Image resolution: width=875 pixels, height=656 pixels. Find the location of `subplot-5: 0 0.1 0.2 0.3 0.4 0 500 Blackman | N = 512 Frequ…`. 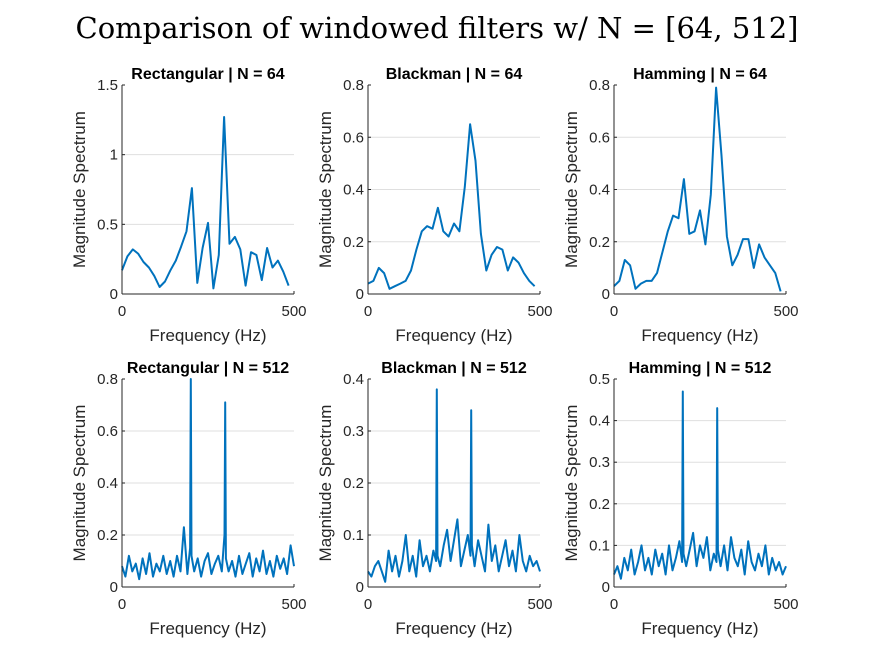

subplot-5: 0 0.1 0.2 0.3 0.4 0 500 Blackman | N = 512 Frequ… is located at coordinates (434, 499).